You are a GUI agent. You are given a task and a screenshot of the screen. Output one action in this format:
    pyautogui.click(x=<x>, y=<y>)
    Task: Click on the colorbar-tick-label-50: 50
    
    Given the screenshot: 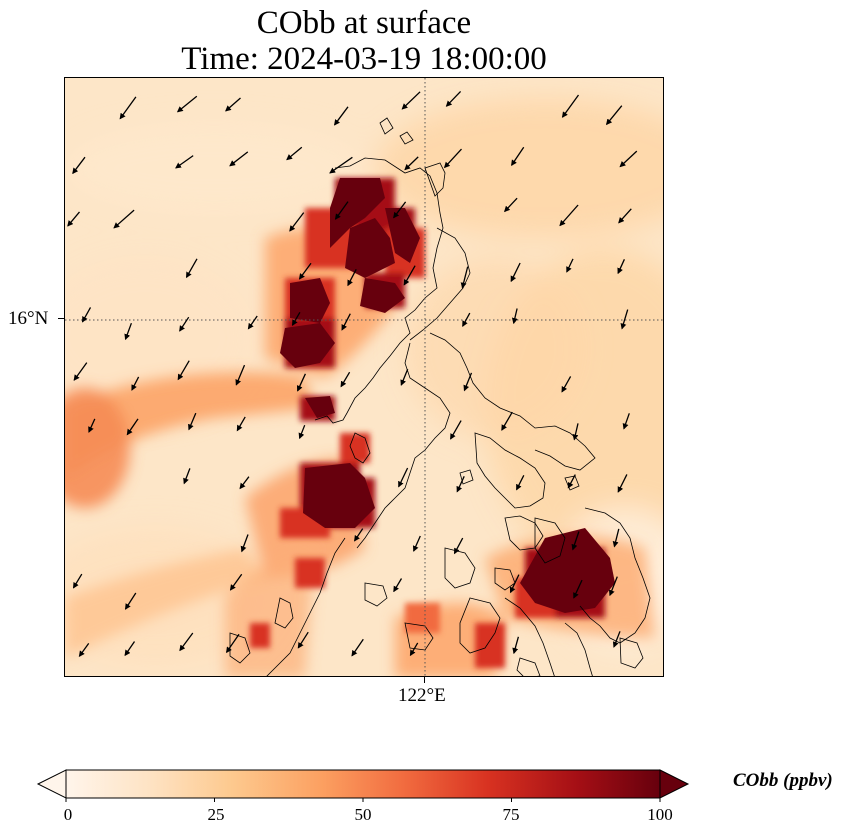 What is the action you would take?
    pyautogui.click(x=363, y=814)
    